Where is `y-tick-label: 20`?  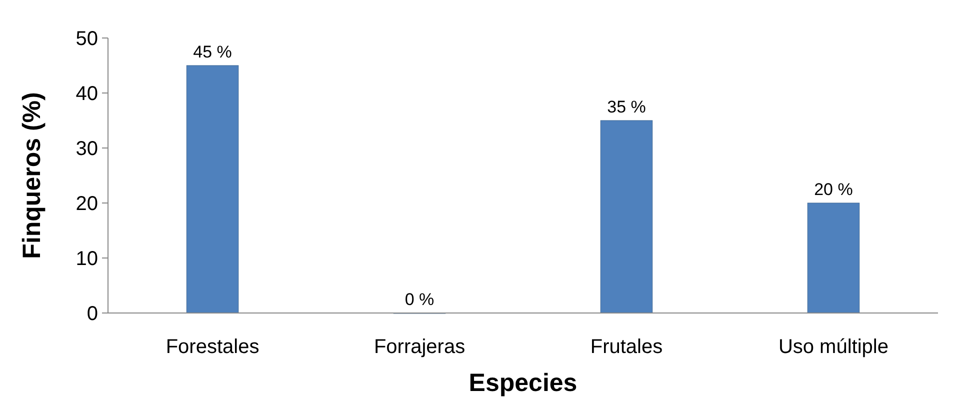 y-tick-label: 20 is located at coordinates (87, 204).